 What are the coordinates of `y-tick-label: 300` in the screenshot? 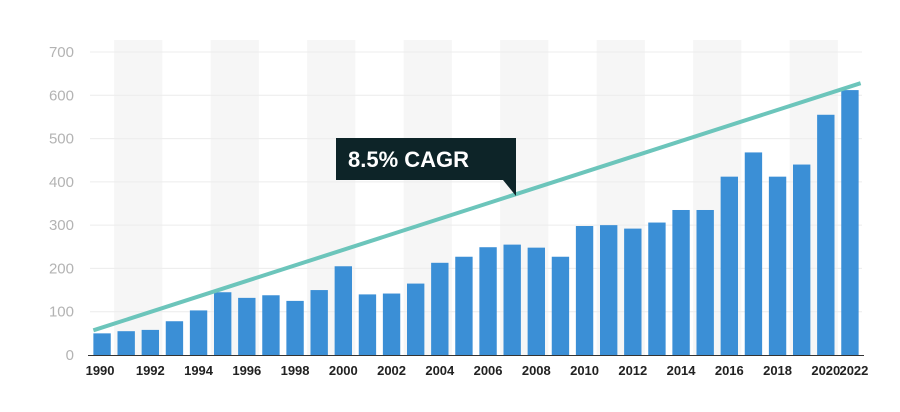 It's located at (61, 225).